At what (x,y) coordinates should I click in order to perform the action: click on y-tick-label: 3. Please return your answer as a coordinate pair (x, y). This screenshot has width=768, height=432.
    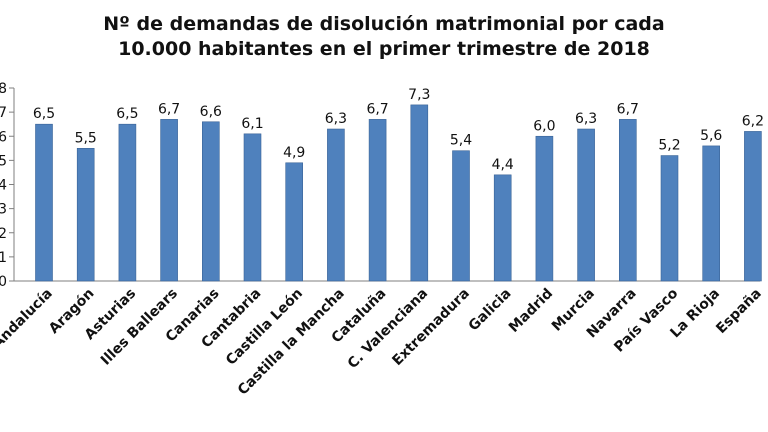
    Looking at the image, I should click on (3, 210).